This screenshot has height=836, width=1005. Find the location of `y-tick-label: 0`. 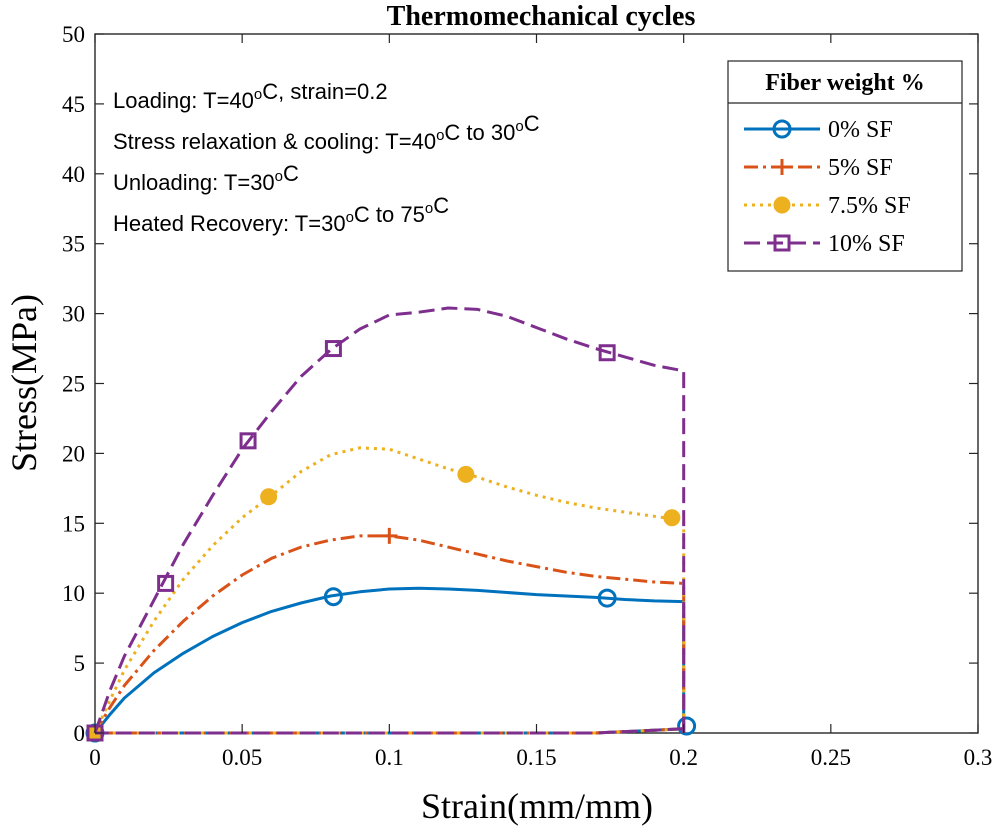

y-tick-label: 0 is located at coordinates (80, 733).